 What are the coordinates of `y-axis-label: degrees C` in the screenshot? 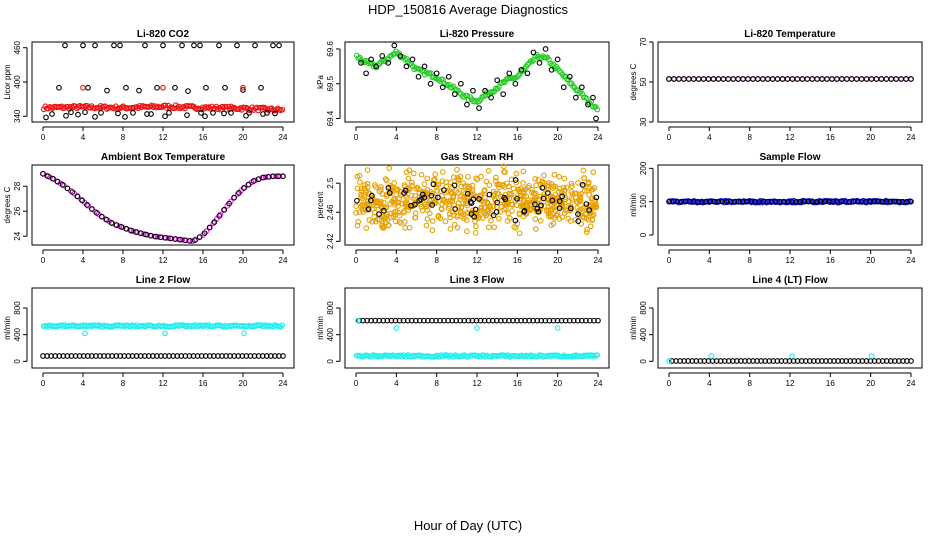 It's located at (633, 81).